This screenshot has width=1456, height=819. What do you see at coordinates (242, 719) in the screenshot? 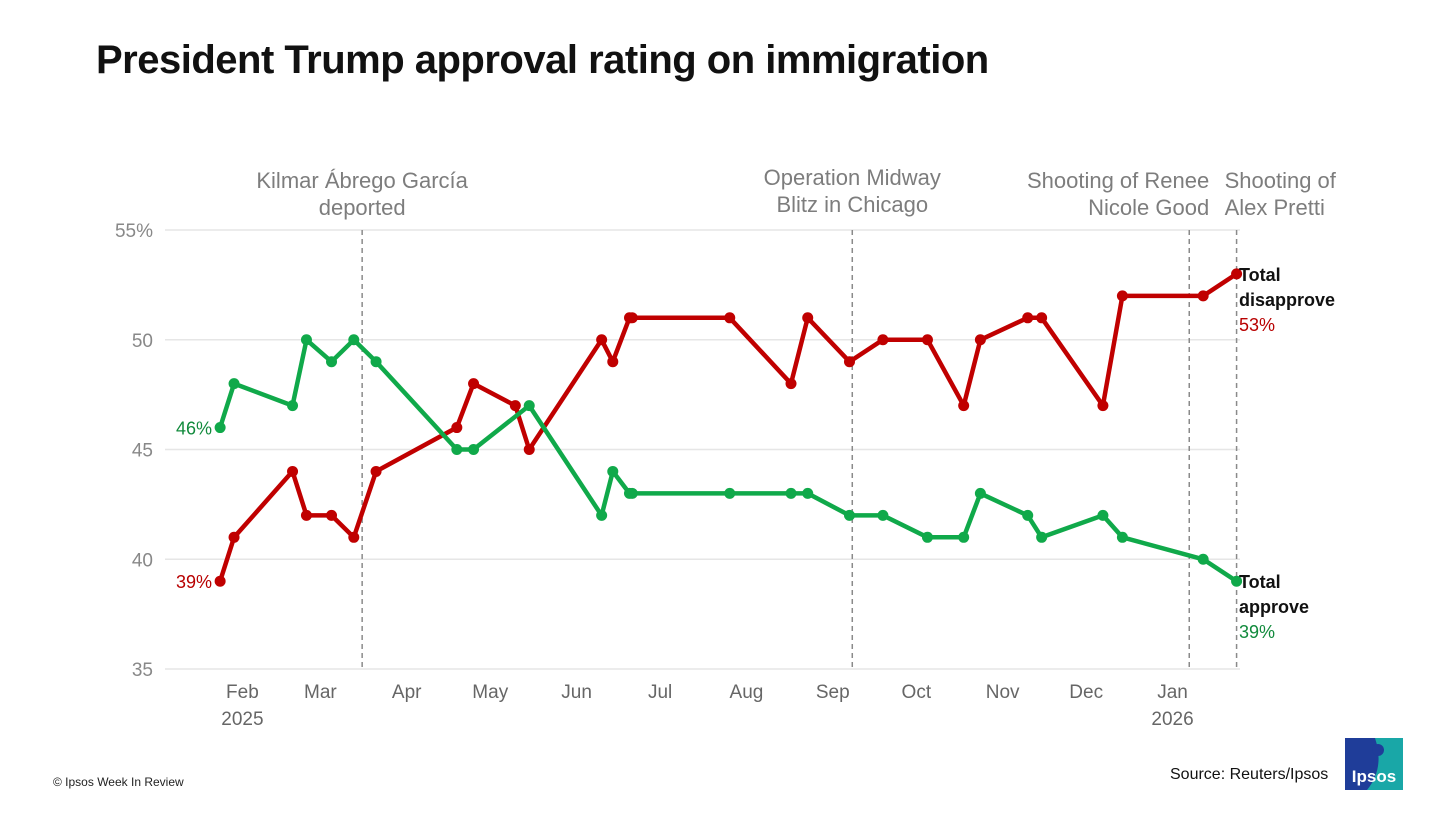
I see `x-tick-year-2025: 2025` at bounding box center [242, 719].